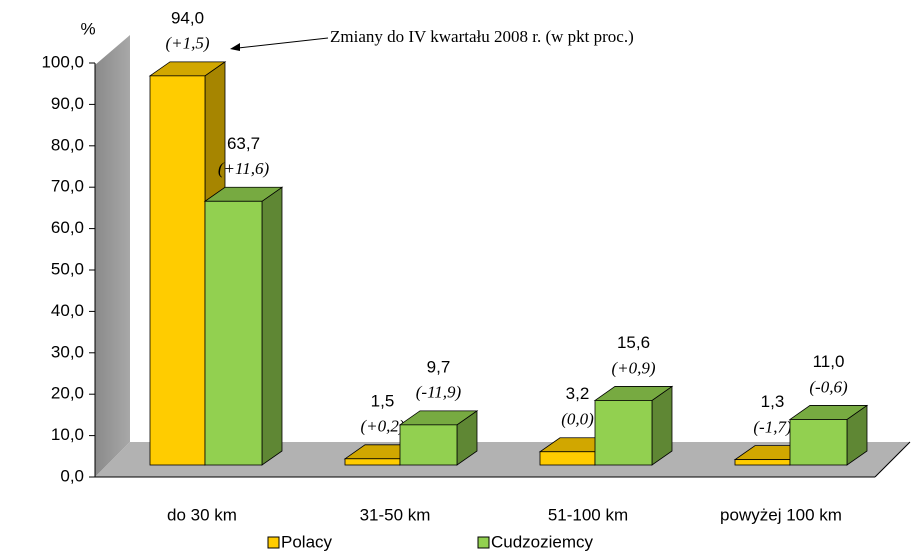 The width and height of the screenshot is (911, 554). What do you see at coordinates (828, 386) in the screenshot?
I see `change-label: (-0,6)` at bounding box center [828, 386].